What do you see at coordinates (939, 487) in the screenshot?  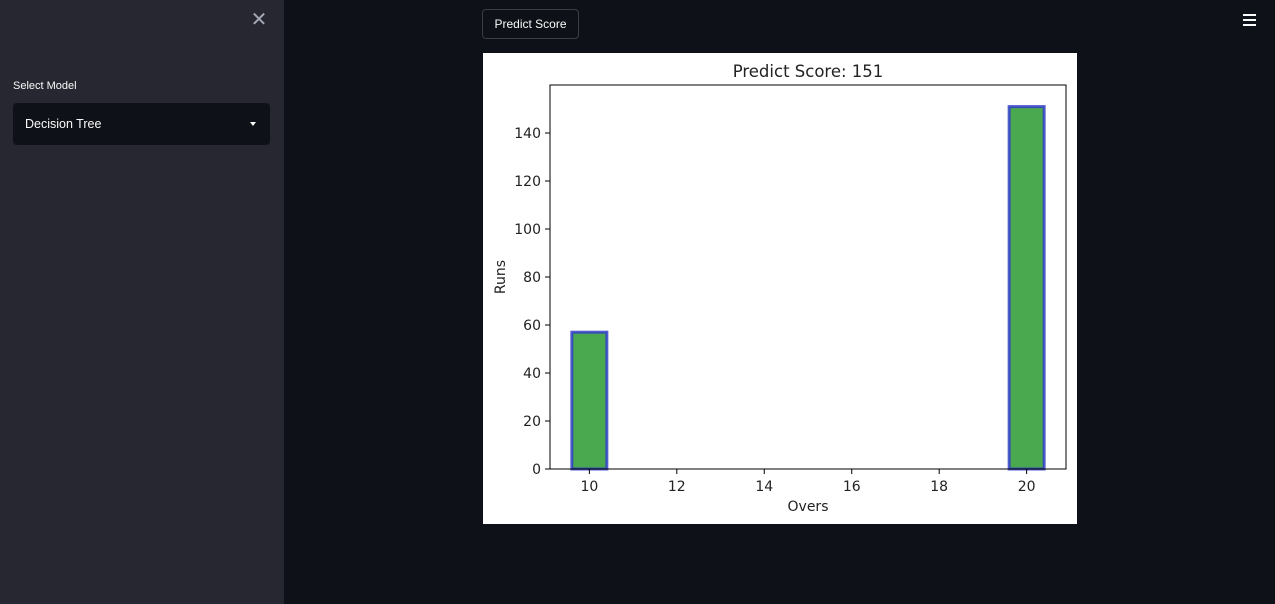 I see `x-tick-label-18: 18` at bounding box center [939, 487].